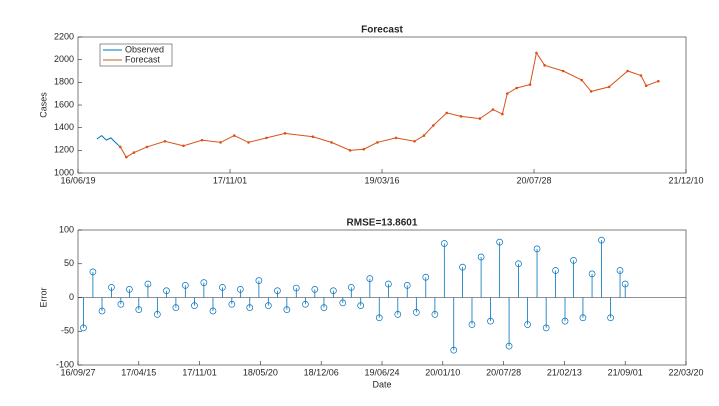  Describe the element at coordinates (64, 59) in the screenshot. I see `y-tick-label: 2000` at that location.